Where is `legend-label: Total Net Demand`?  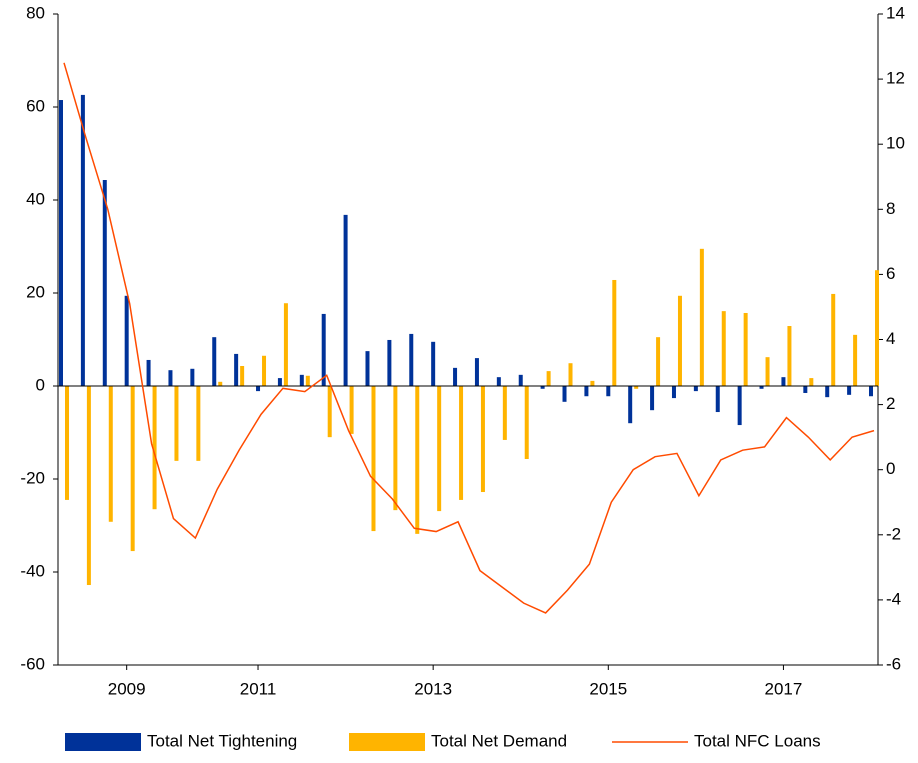
legend-label: Total Net Demand is located at coordinates (499, 740).